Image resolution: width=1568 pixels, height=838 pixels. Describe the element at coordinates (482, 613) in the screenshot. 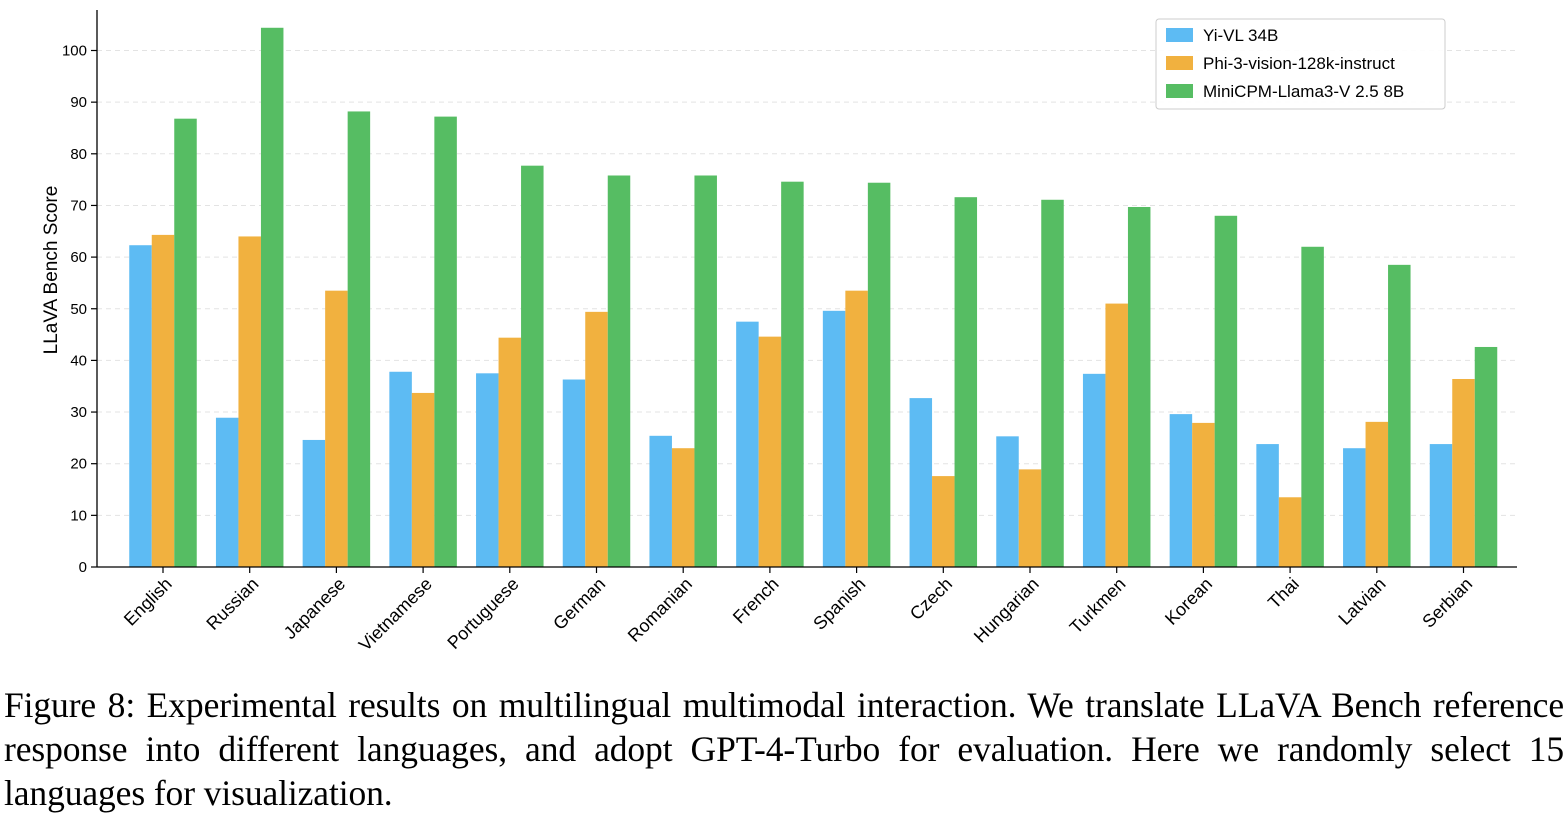

I see `x-tick-label: Portuguese` at that location.